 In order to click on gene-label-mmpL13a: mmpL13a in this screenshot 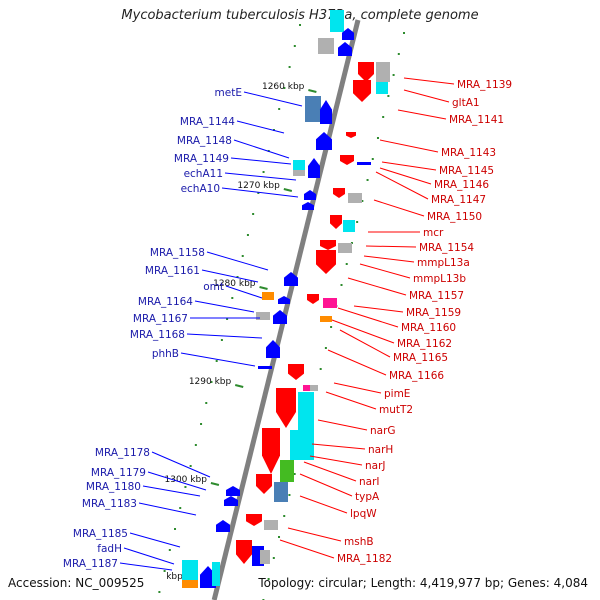, I will do `click(443, 263)`.